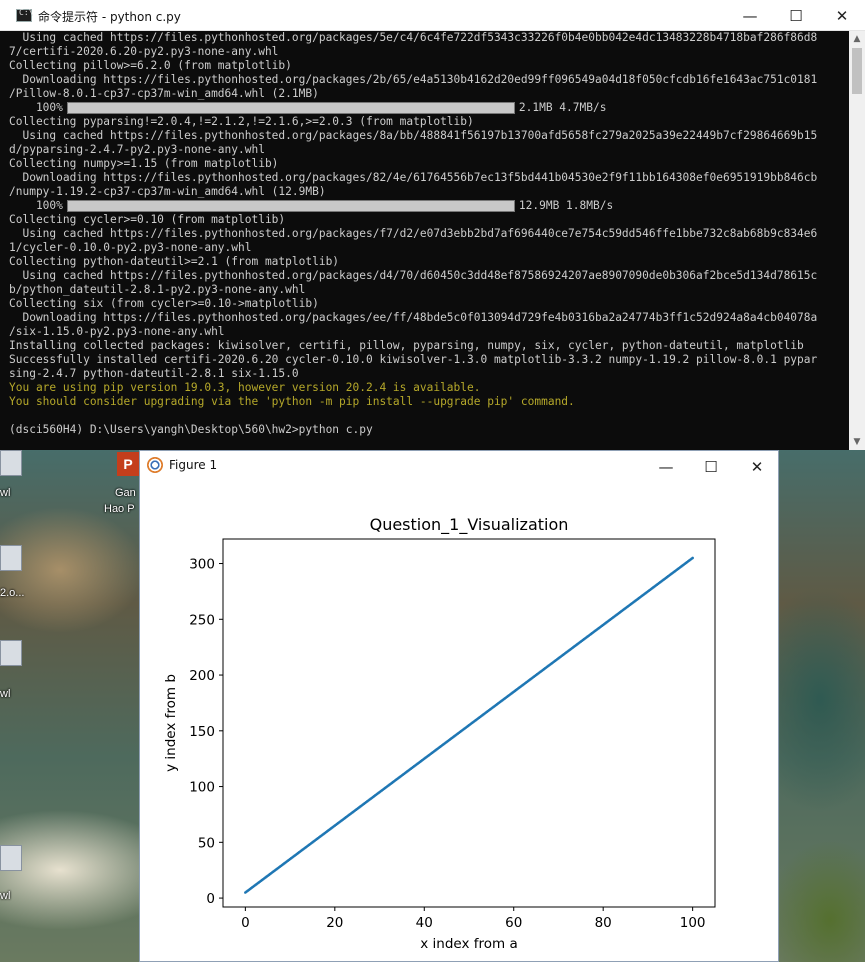  I want to click on x-tick-label: 40, so click(424, 923).